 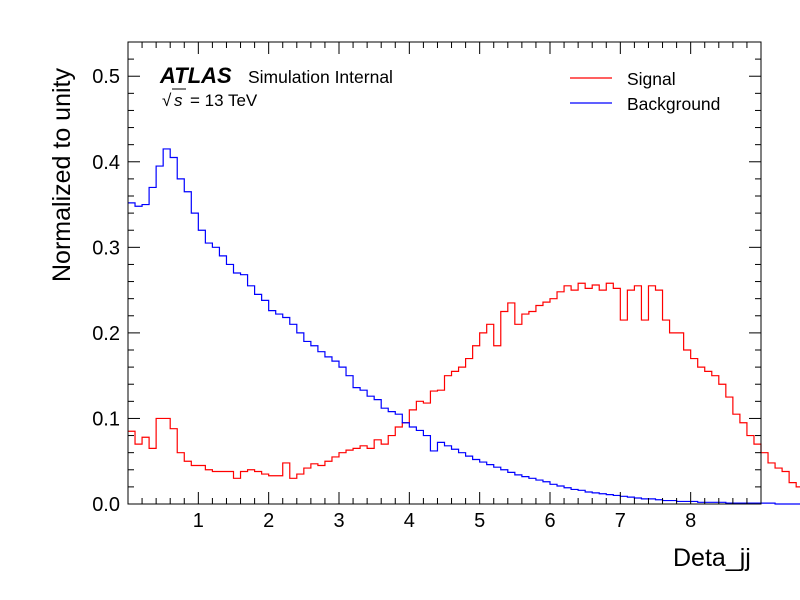 What do you see at coordinates (106, 248) in the screenshot?
I see `y-tick-label: 0.3` at bounding box center [106, 248].